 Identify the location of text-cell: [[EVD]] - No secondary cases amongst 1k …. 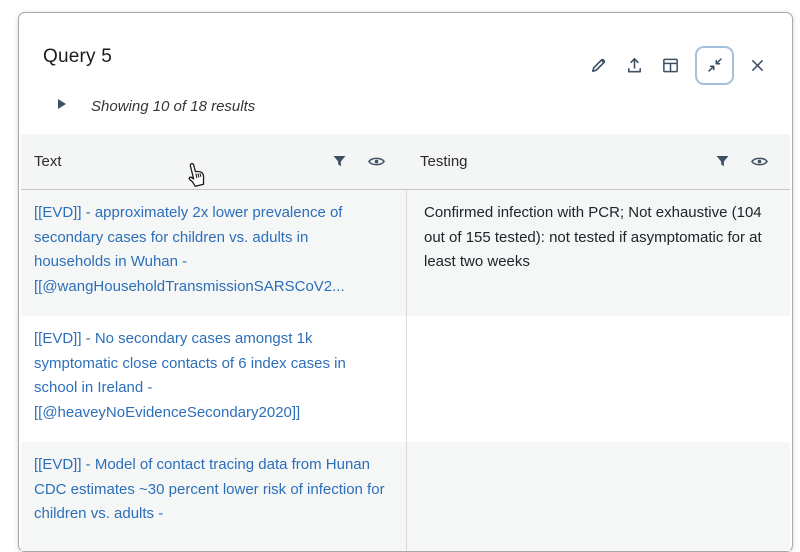
(214, 379).